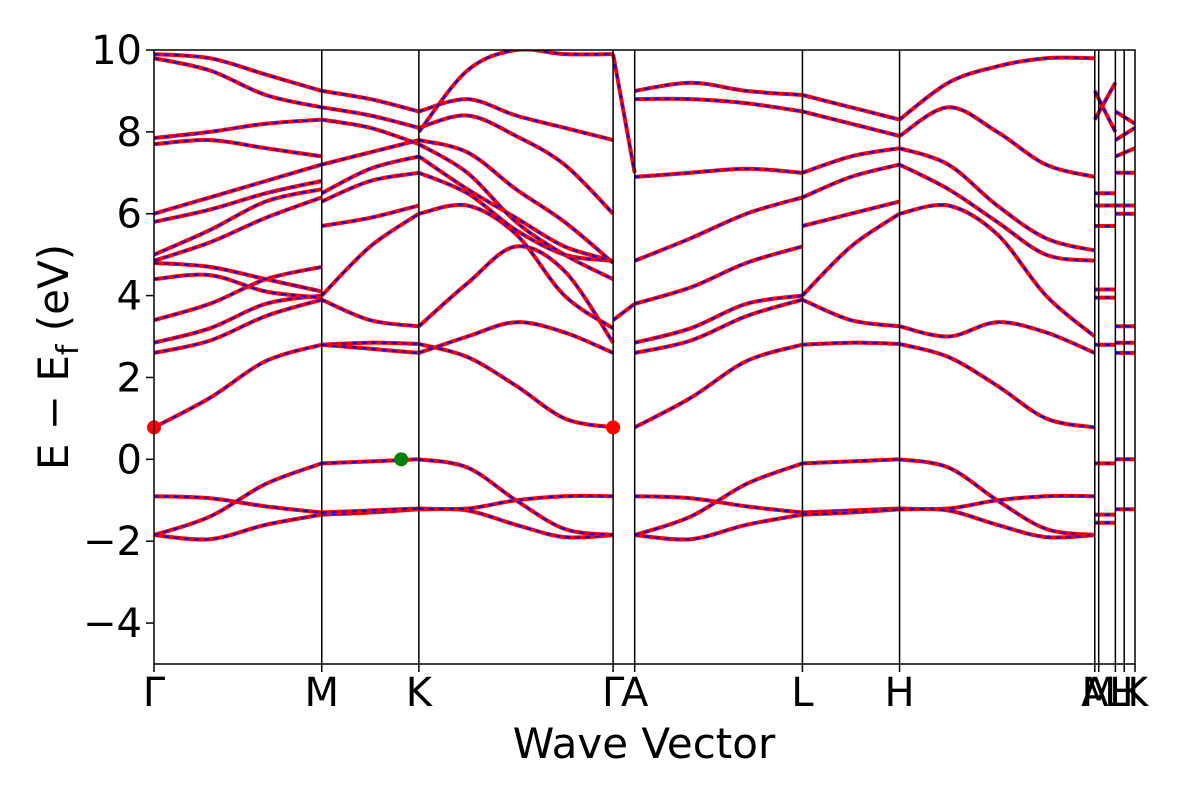  What do you see at coordinates (613, 693) in the screenshot?
I see `x-tick-label-3: Γ` at bounding box center [613, 693].